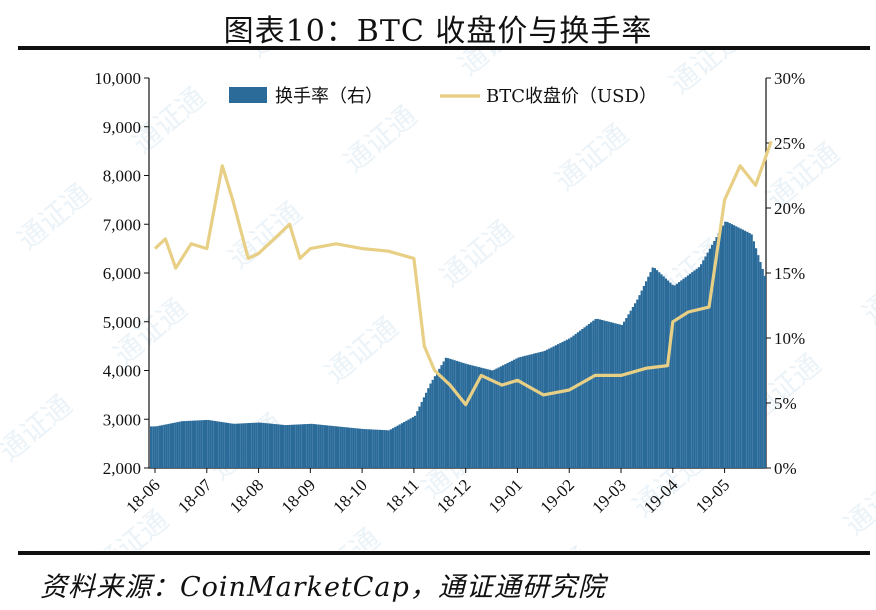 This screenshot has height=610, width=876. Describe the element at coordinates (122, 176) in the screenshot. I see `y-left-tick-label: 8,000` at that location.